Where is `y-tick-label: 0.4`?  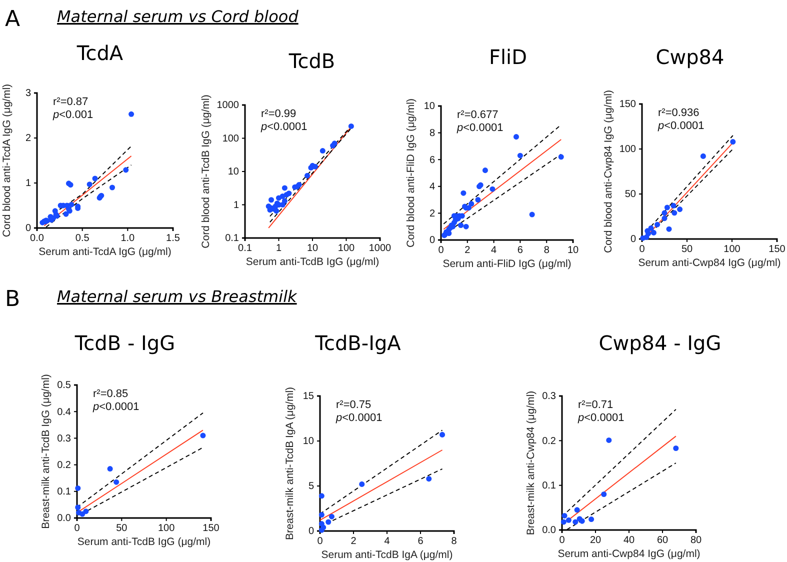 y-tick-label: 0.4 is located at coordinates (64, 412).